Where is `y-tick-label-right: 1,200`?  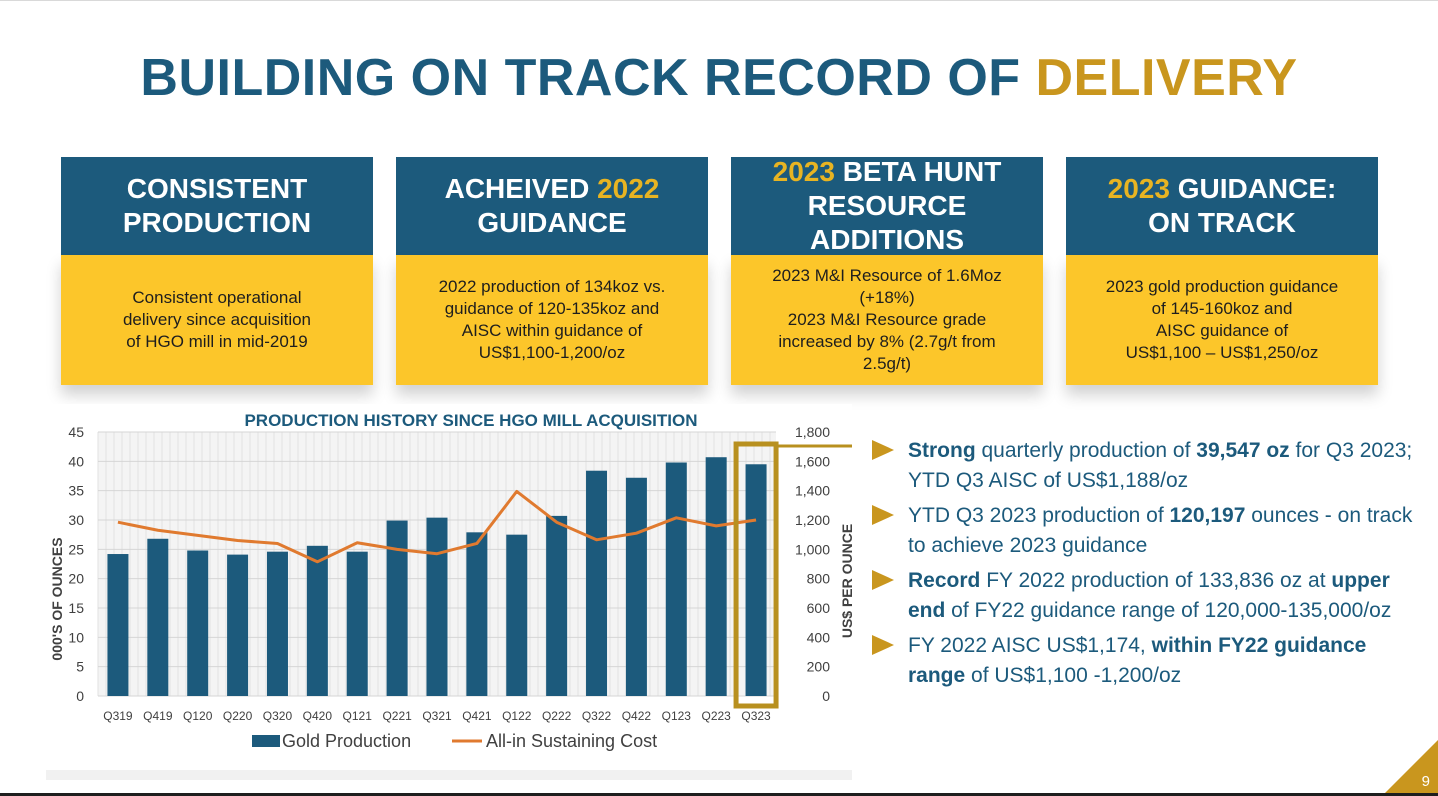
y-tick-label-right: 1,200 is located at coordinates (812, 520).